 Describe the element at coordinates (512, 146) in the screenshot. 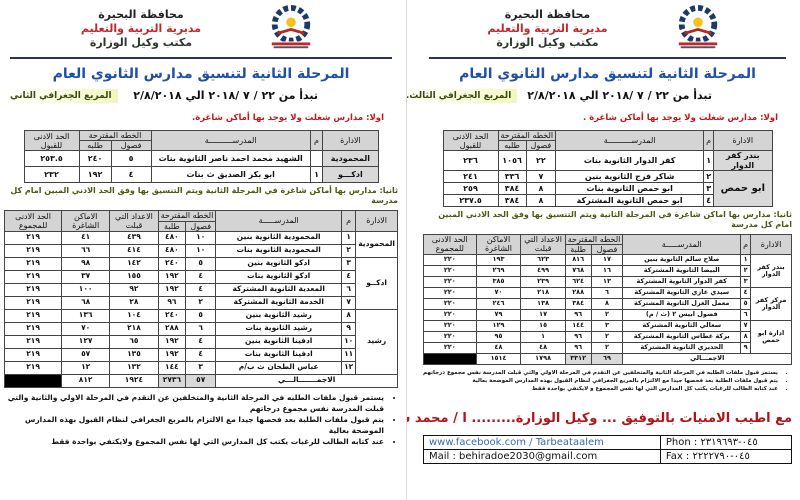

I see `col-students: طلبه` at that location.